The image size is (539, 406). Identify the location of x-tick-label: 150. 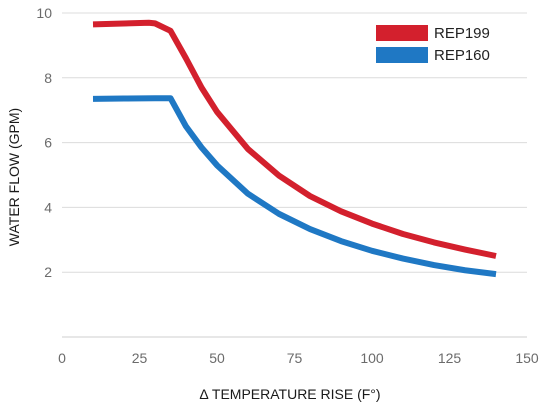
(527, 358).